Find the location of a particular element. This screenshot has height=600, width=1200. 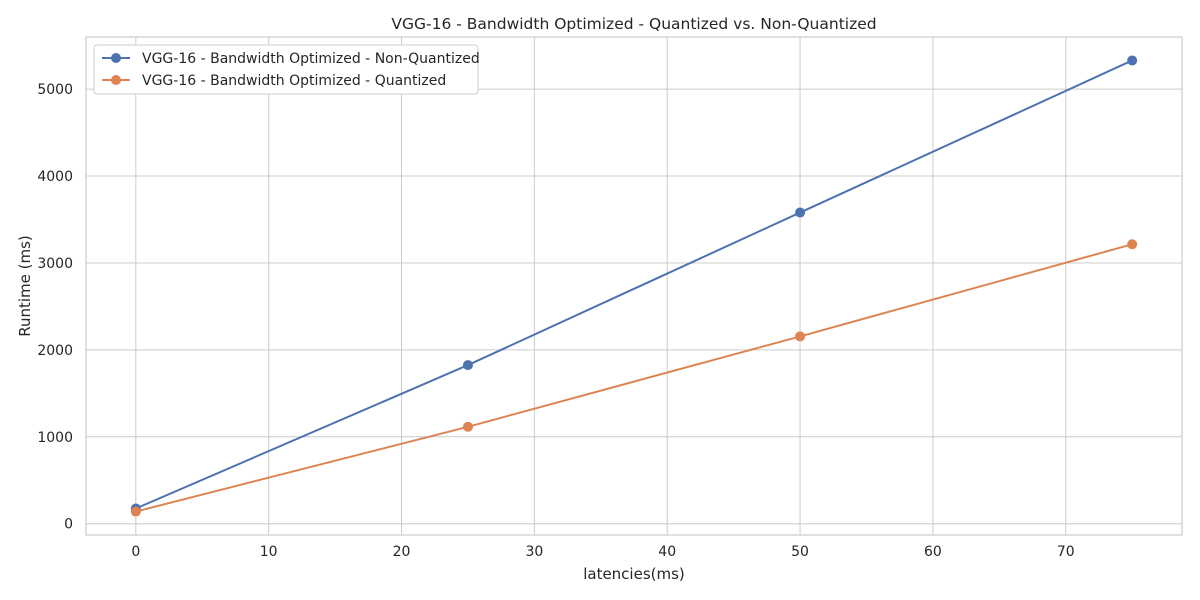

x-tick-label: 50 is located at coordinates (800, 552).